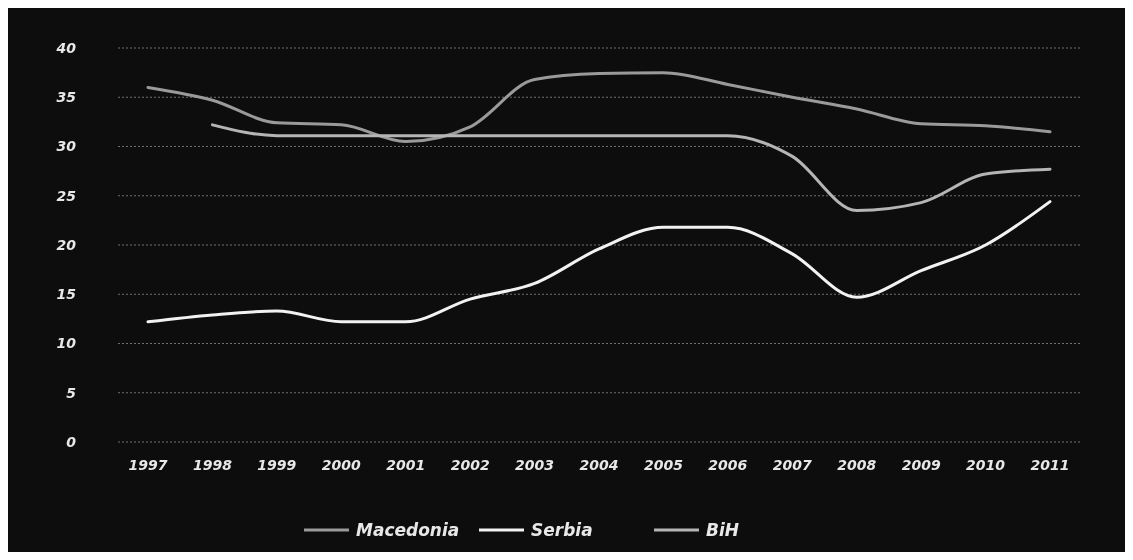 This screenshot has width=1133, height=560. What do you see at coordinates (857, 465) in the screenshot?
I see `x-tick-label: 2008` at bounding box center [857, 465].